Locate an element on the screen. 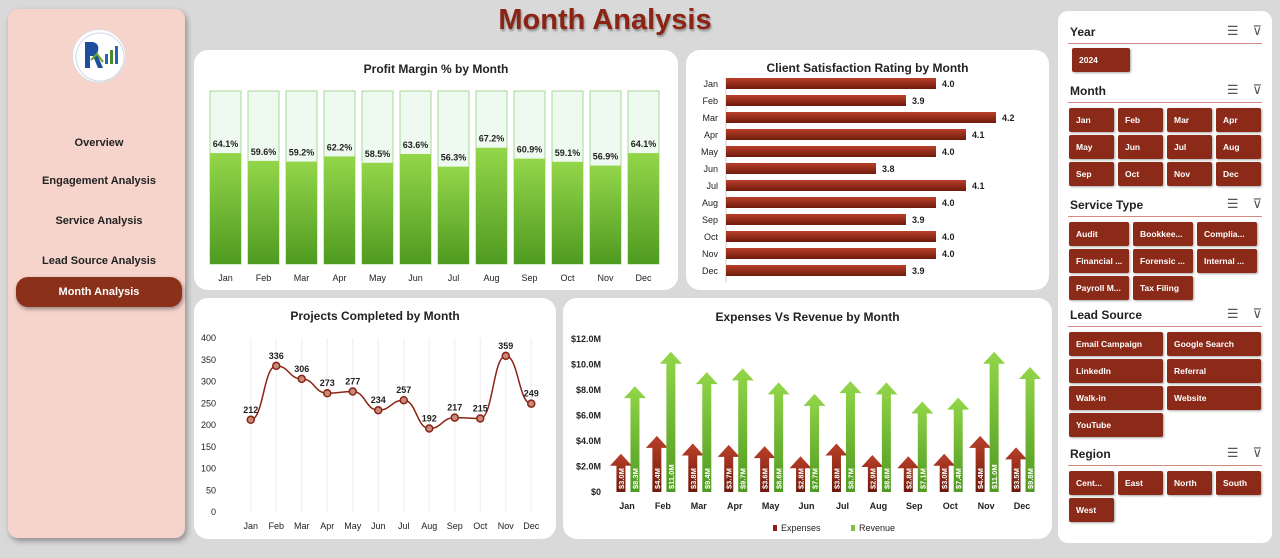 The width and height of the screenshot is (1280, 558). lead-source-chip: LinkedIn is located at coordinates (1116, 371).